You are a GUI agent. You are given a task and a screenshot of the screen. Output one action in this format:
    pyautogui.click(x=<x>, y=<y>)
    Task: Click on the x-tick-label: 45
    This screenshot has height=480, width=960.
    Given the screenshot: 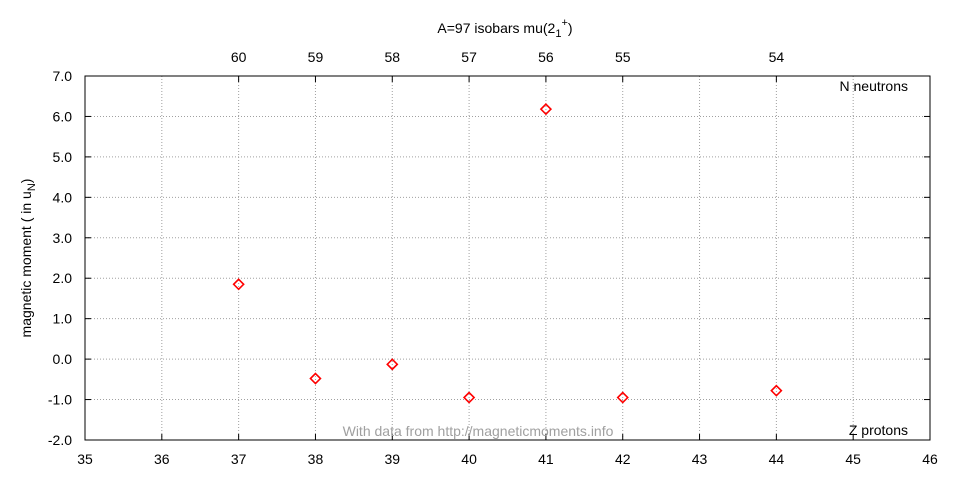 What is the action you would take?
    pyautogui.click(x=853, y=459)
    